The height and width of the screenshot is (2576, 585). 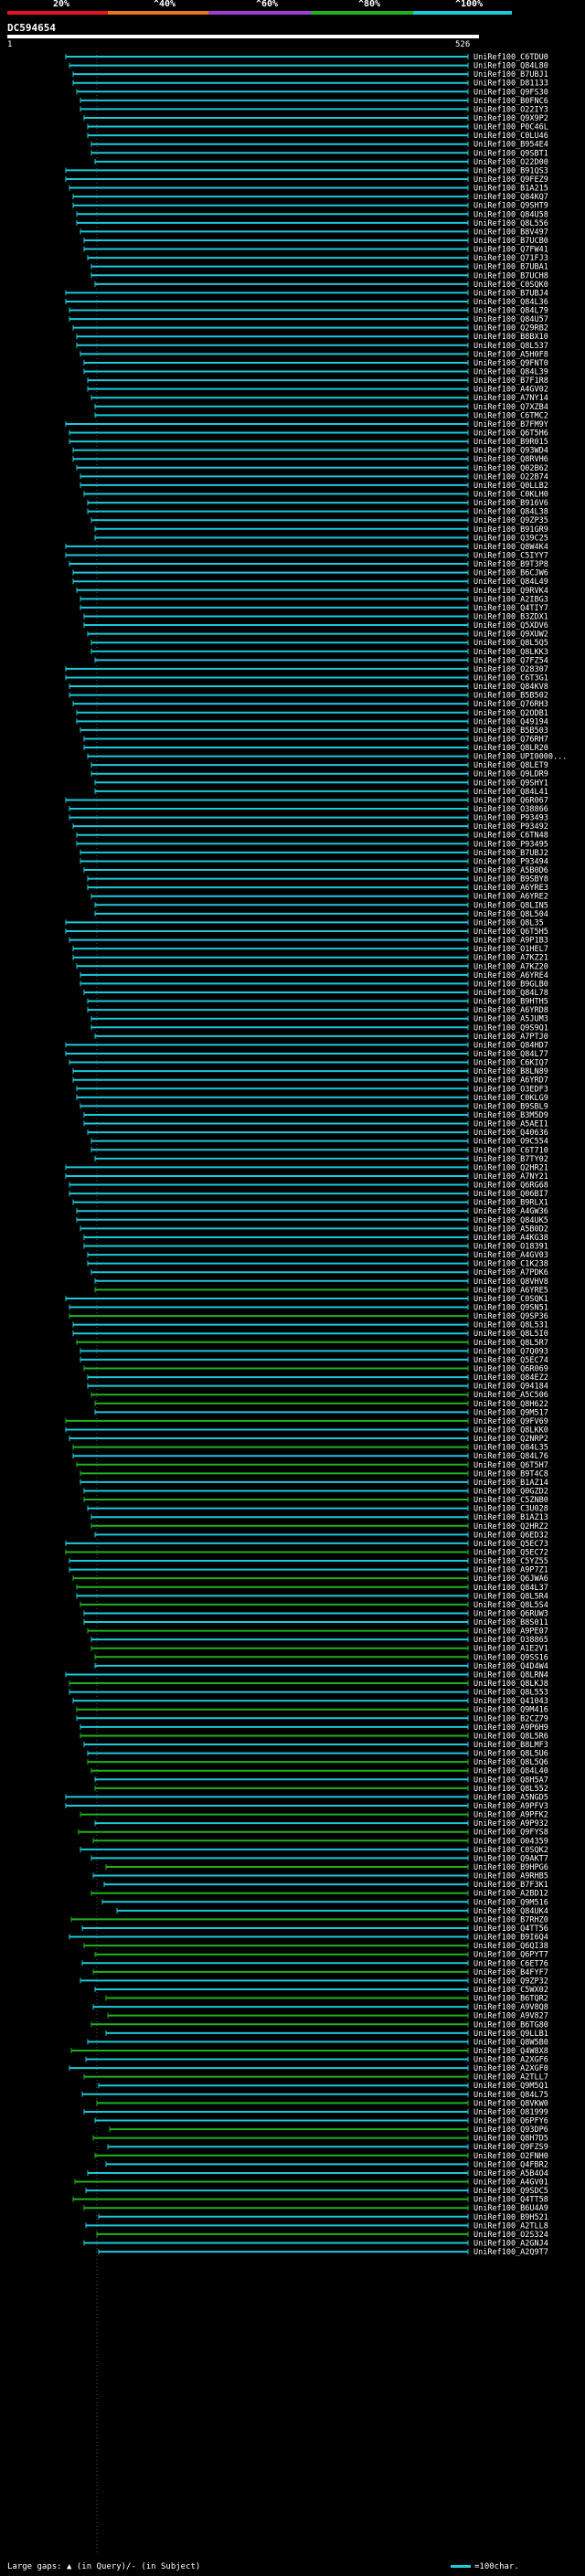 What do you see at coordinates (307, 1299) in the screenshot?
I see `hit-row: UniRef100_C0SQK1` at bounding box center [307, 1299].